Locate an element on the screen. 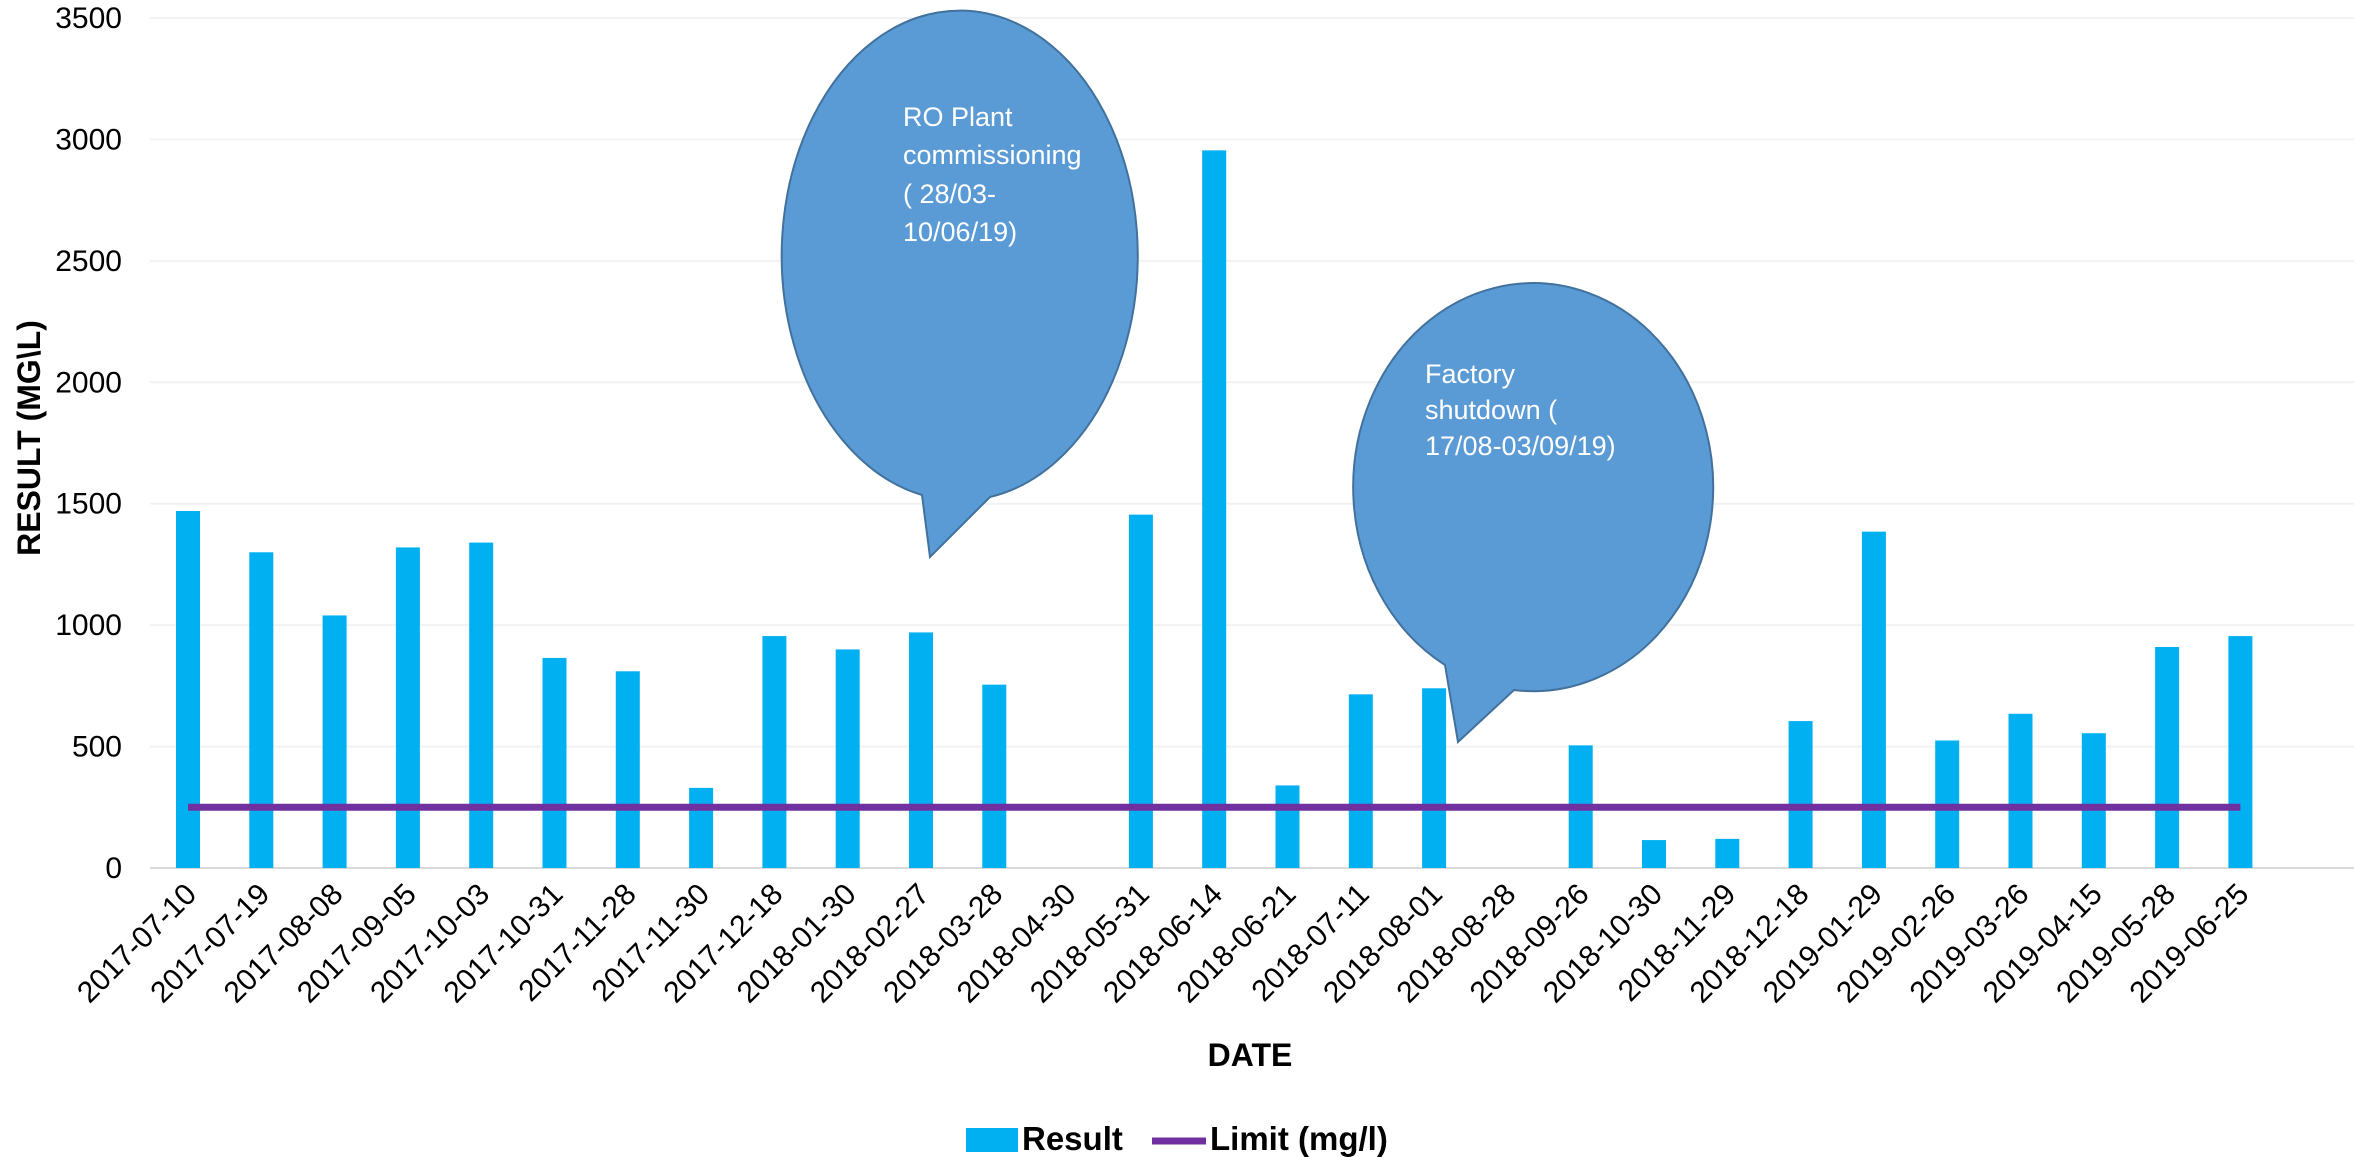  callout-ro-plant-bubble is located at coordinates (959, 284).